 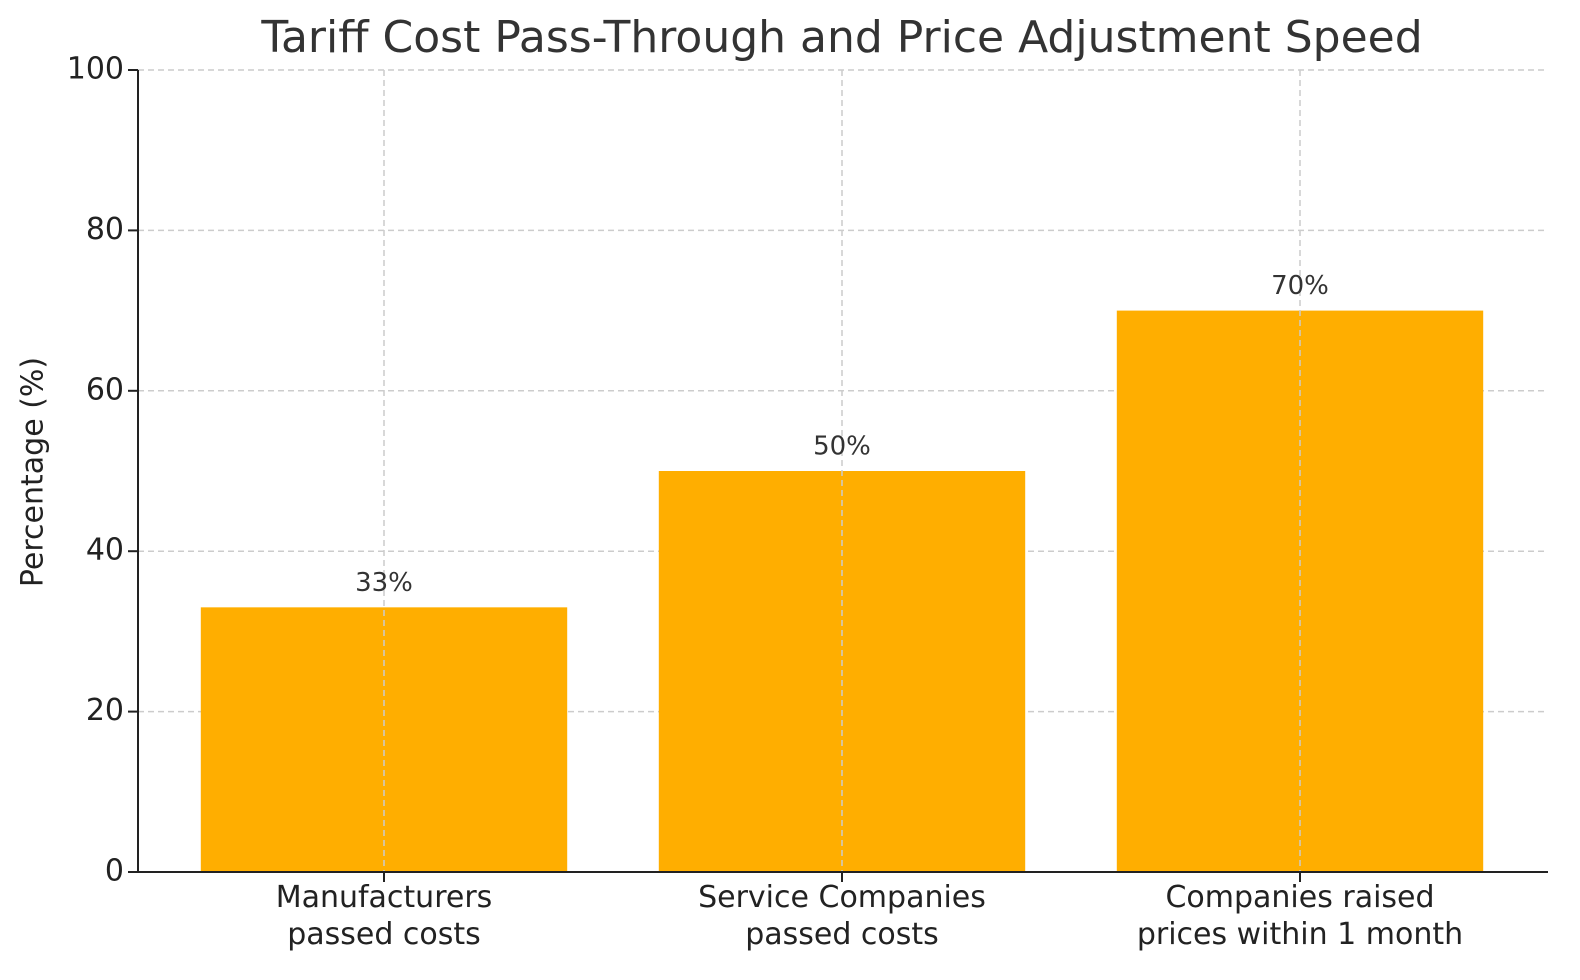 I want to click on x-tick-label-line: Service Companies, so click(x=842, y=897).